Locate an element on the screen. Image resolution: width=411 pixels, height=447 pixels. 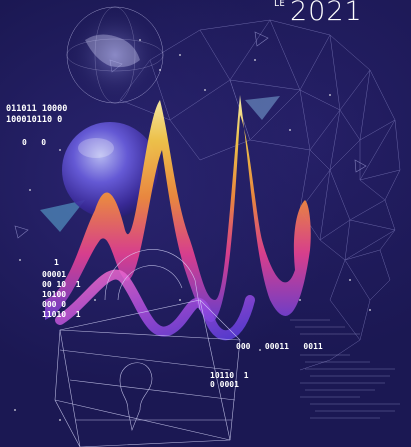
binary-one: 1 is located at coordinates (56, 262).